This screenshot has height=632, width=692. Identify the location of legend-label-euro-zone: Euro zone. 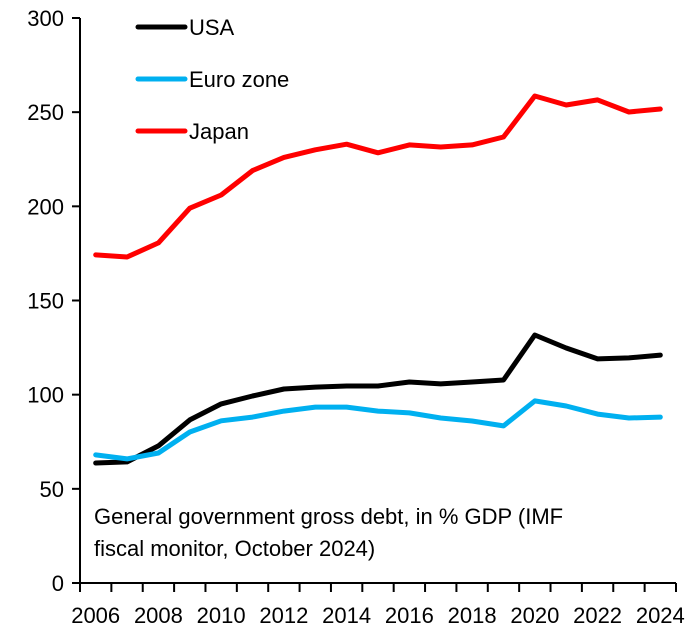
(239, 79).